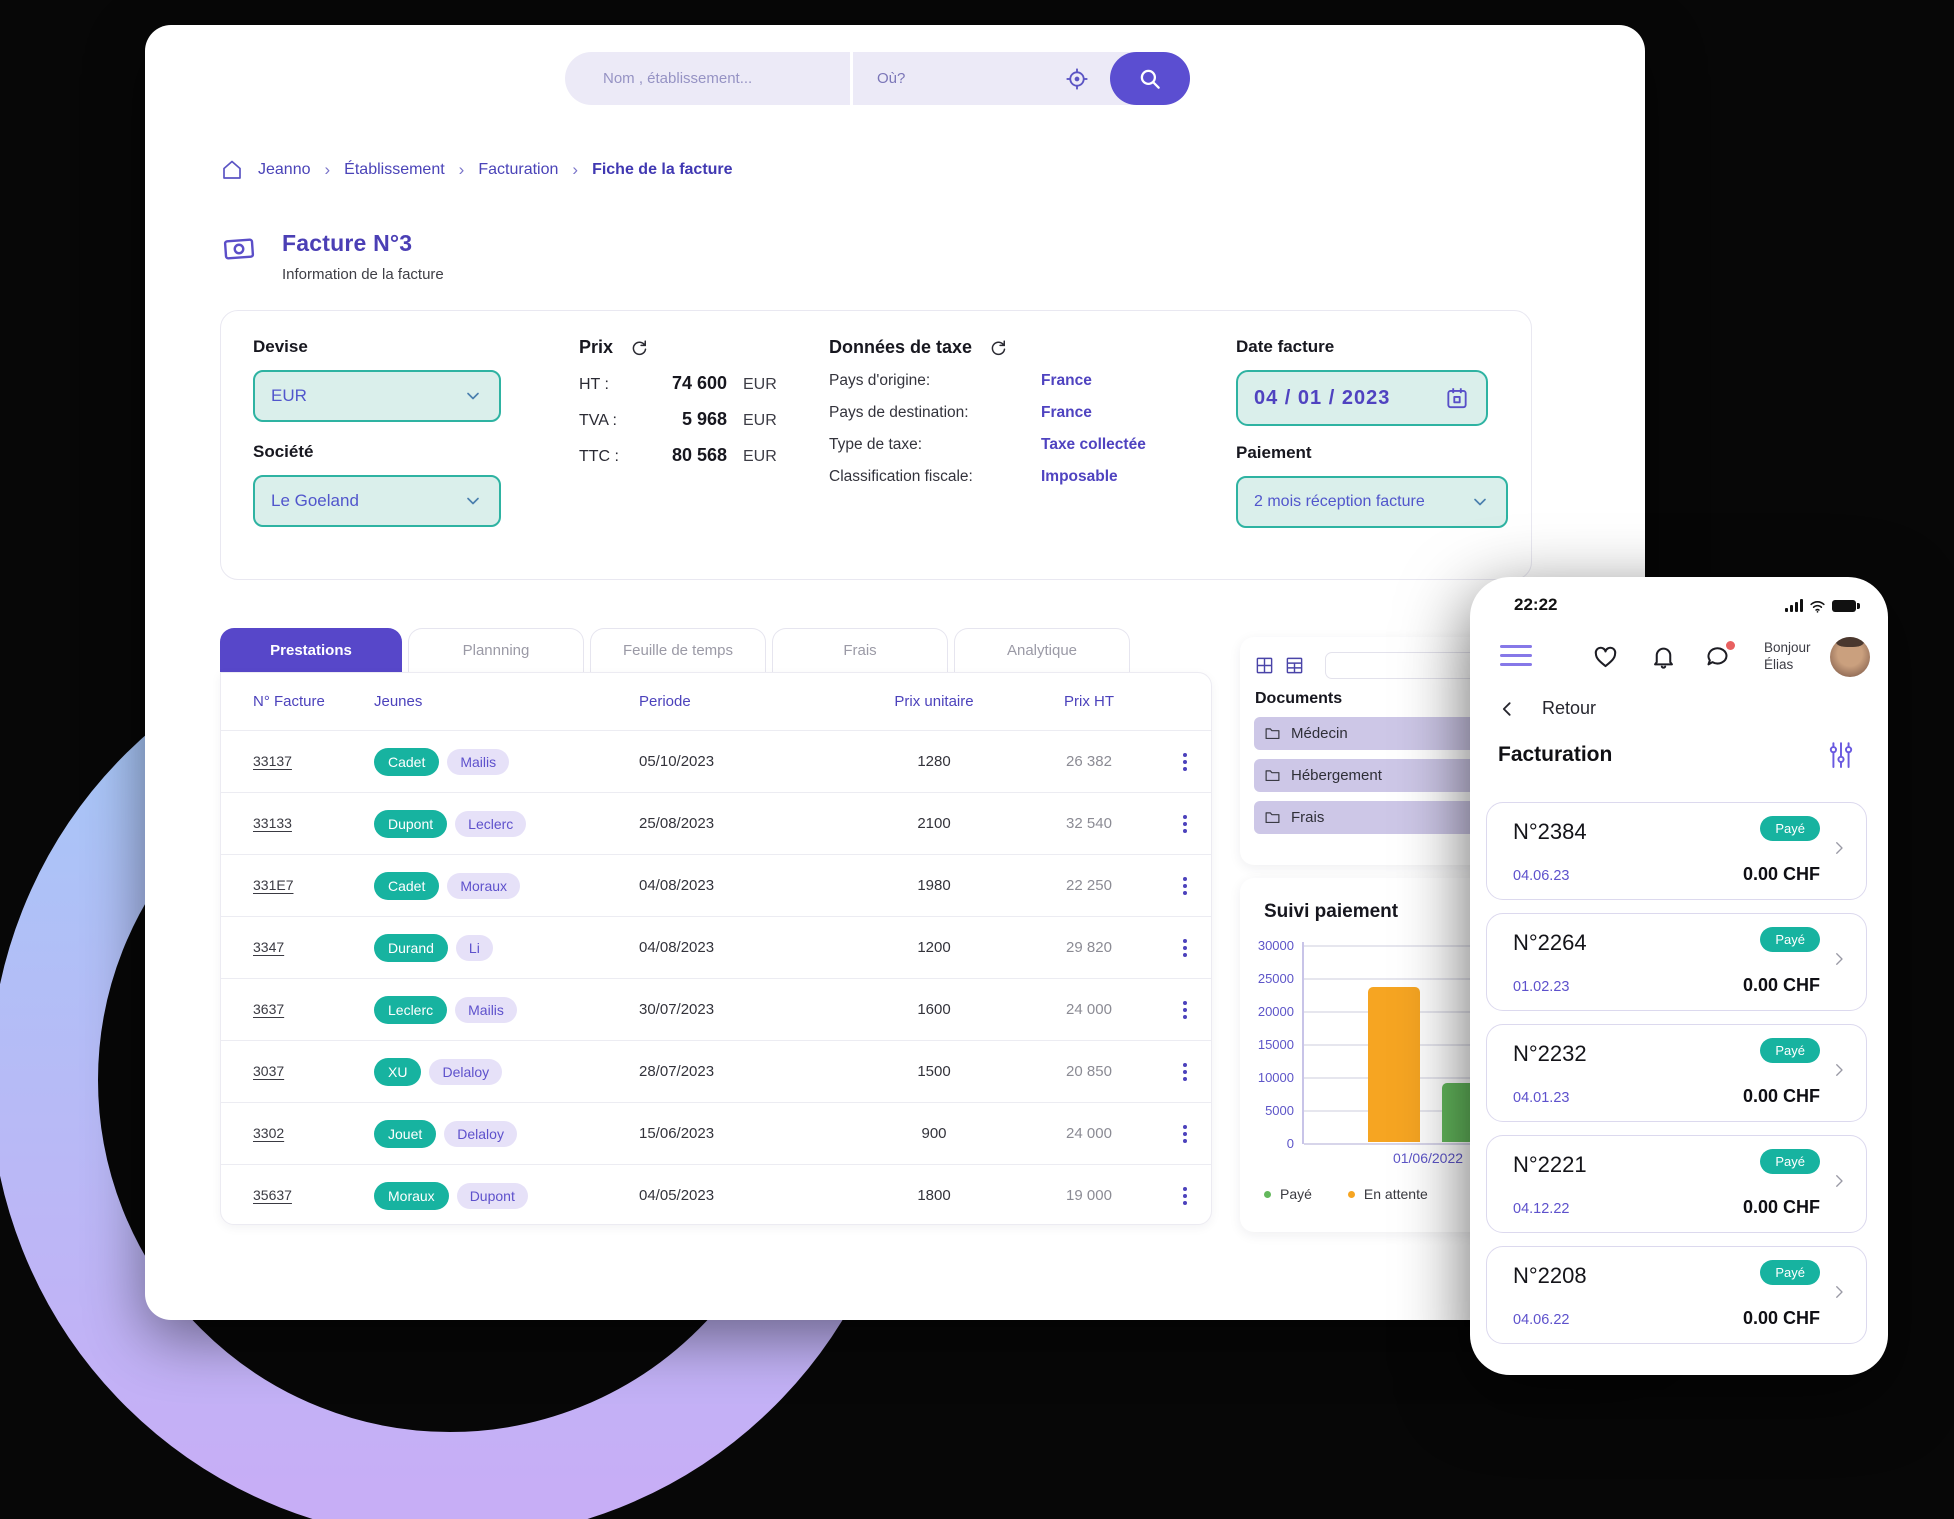 The height and width of the screenshot is (1519, 1954). I want to click on periode-cell: 04/05/2023, so click(677, 1195).